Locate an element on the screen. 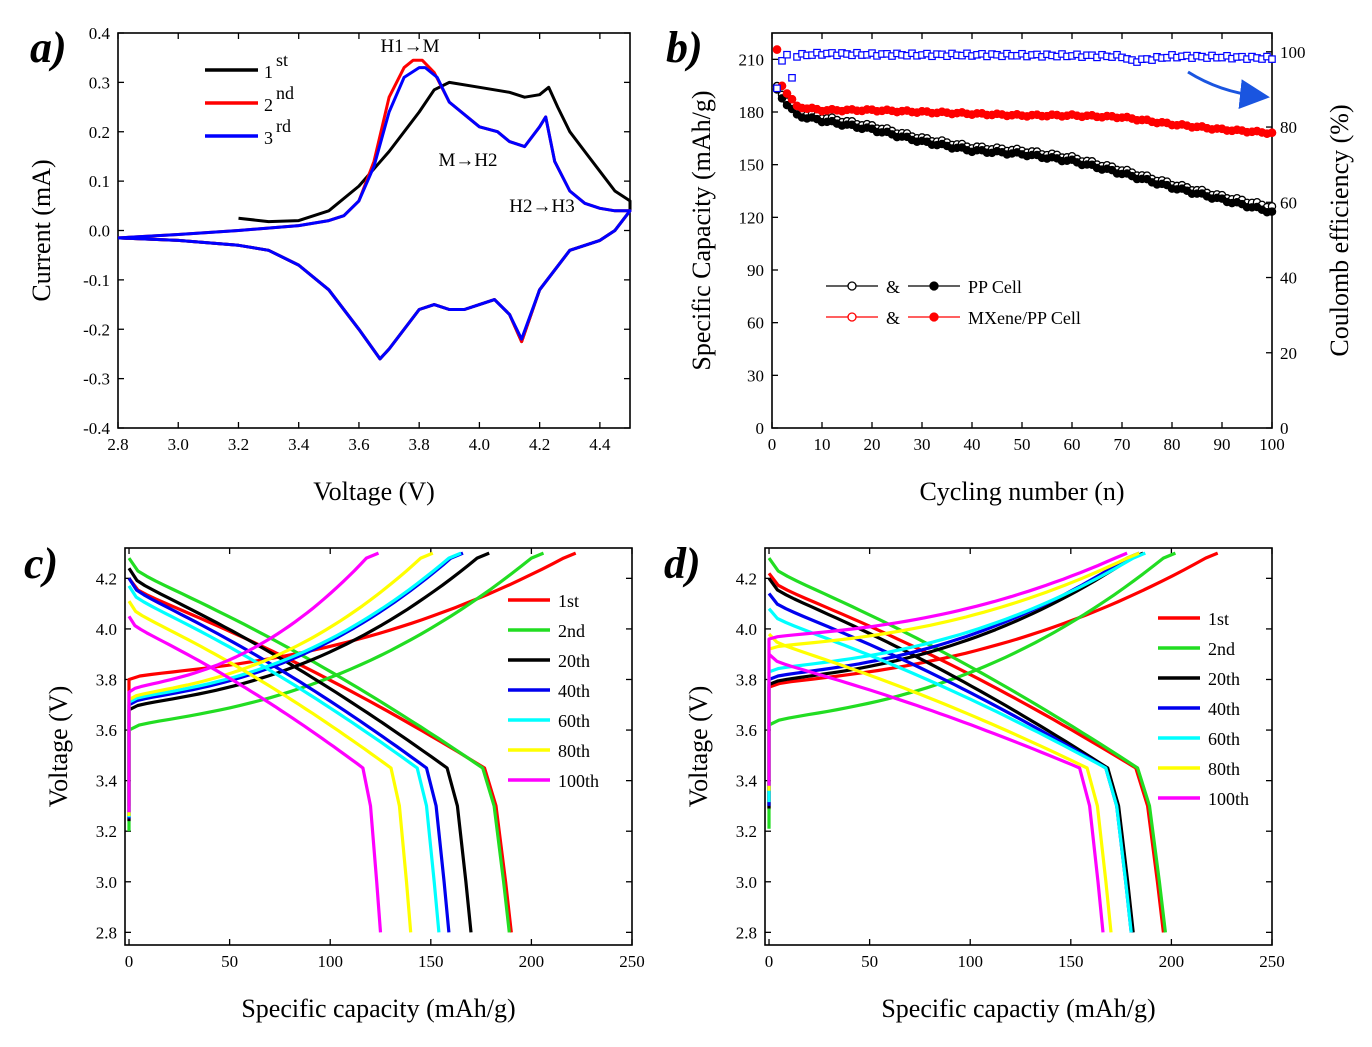  annotation-h1-m: H1→M is located at coordinates (409, 46).